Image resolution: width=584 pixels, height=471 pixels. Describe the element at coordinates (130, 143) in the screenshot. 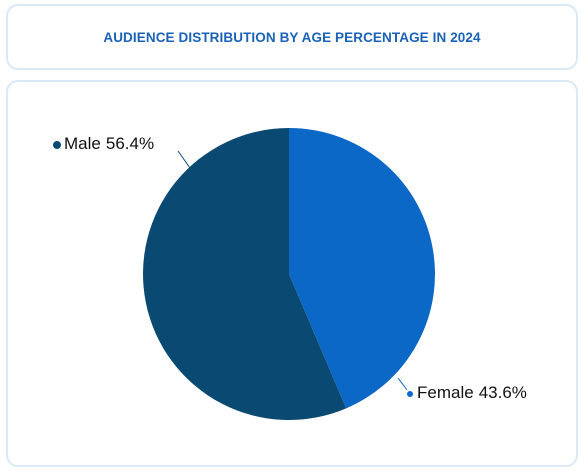

I see `slice-value: 56.4%` at that location.